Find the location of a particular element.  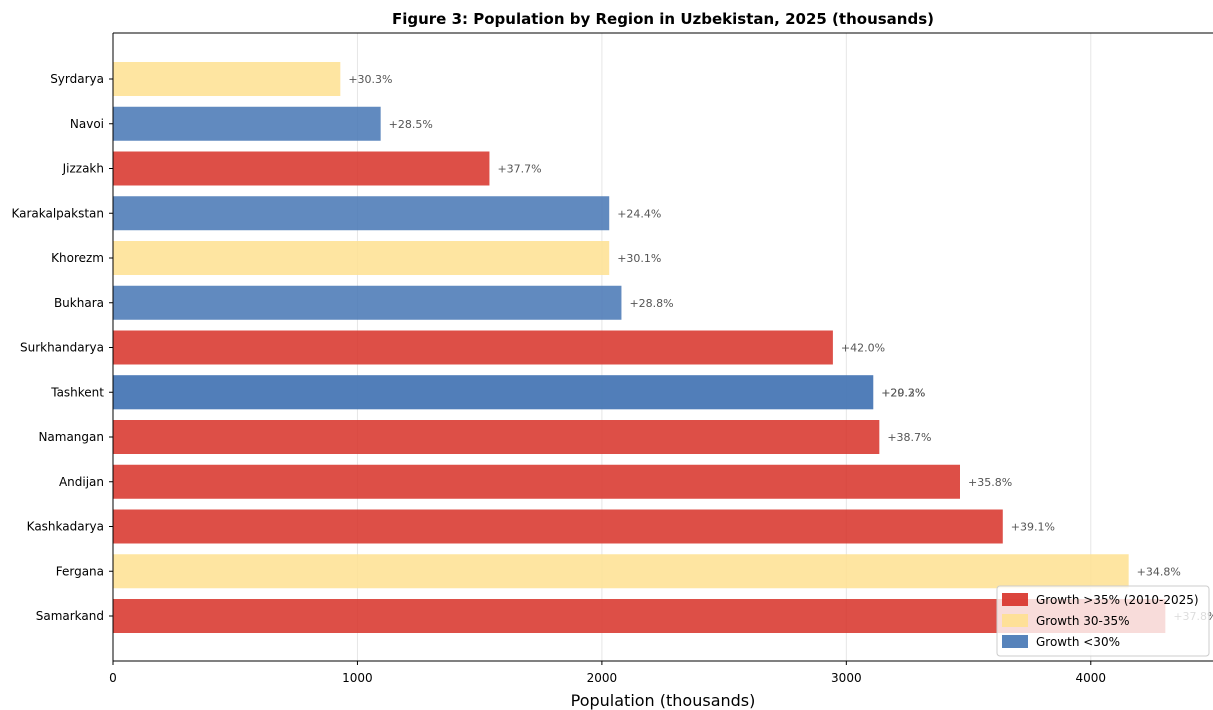

growth-label: +24.4% is located at coordinates (639, 213).